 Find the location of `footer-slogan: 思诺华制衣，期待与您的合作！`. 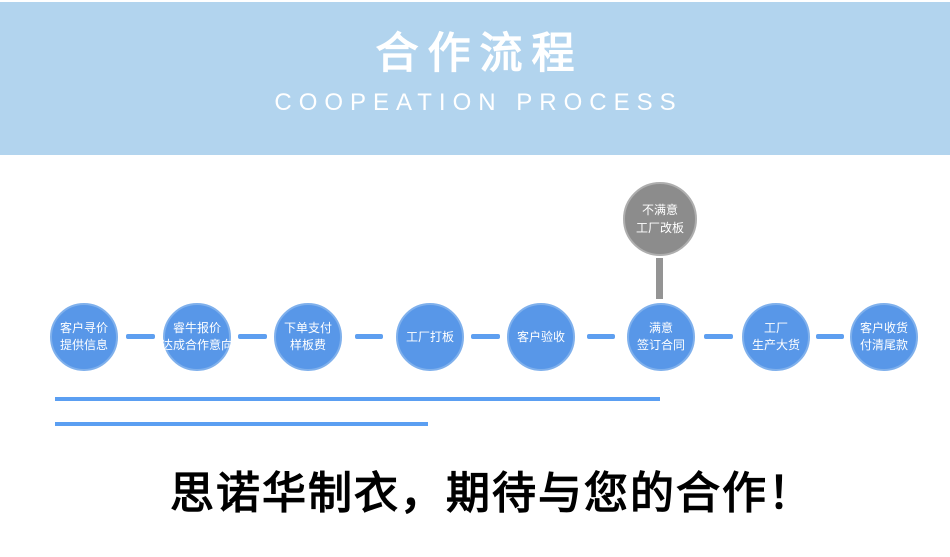

footer-slogan: 思诺华制衣，期待与您的合作！ is located at coordinates (475, 494).